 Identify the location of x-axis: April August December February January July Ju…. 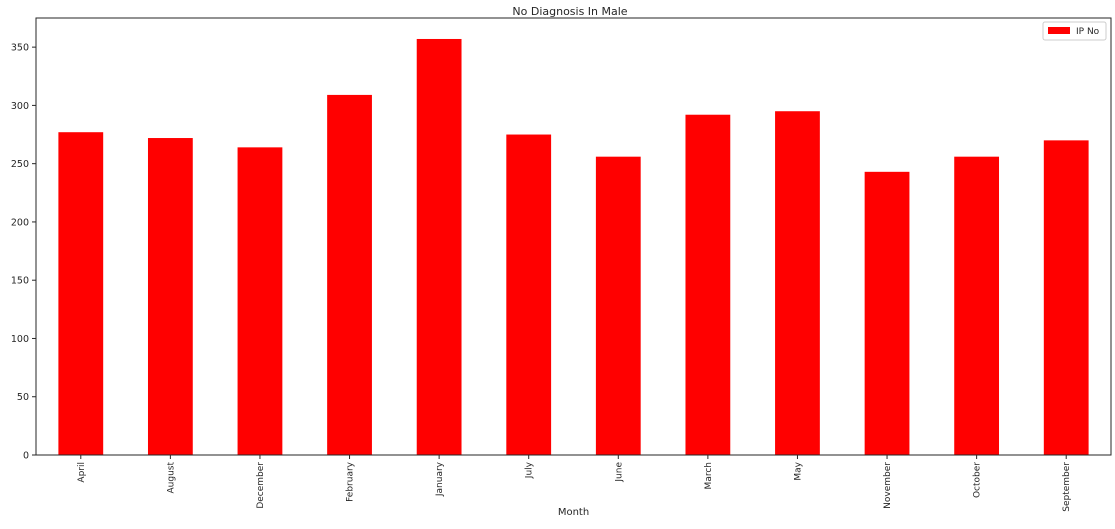
(574, 483).